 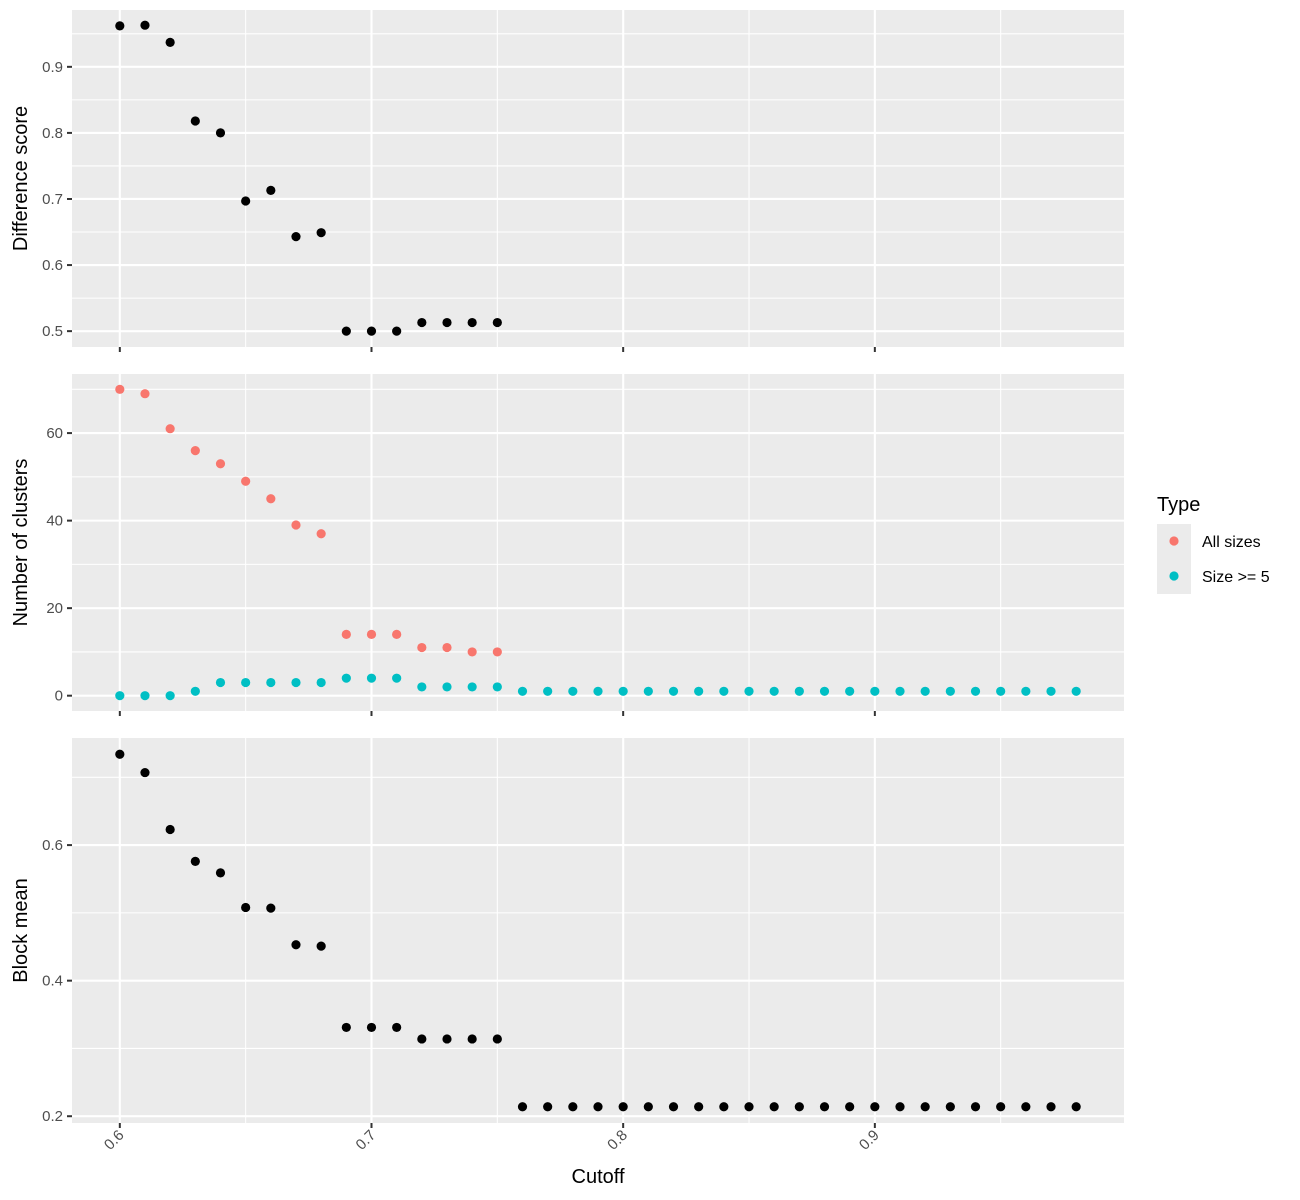 What do you see at coordinates (54, 608) in the screenshot?
I see `y-tick-label: 20` at bounding box center [54, 608].